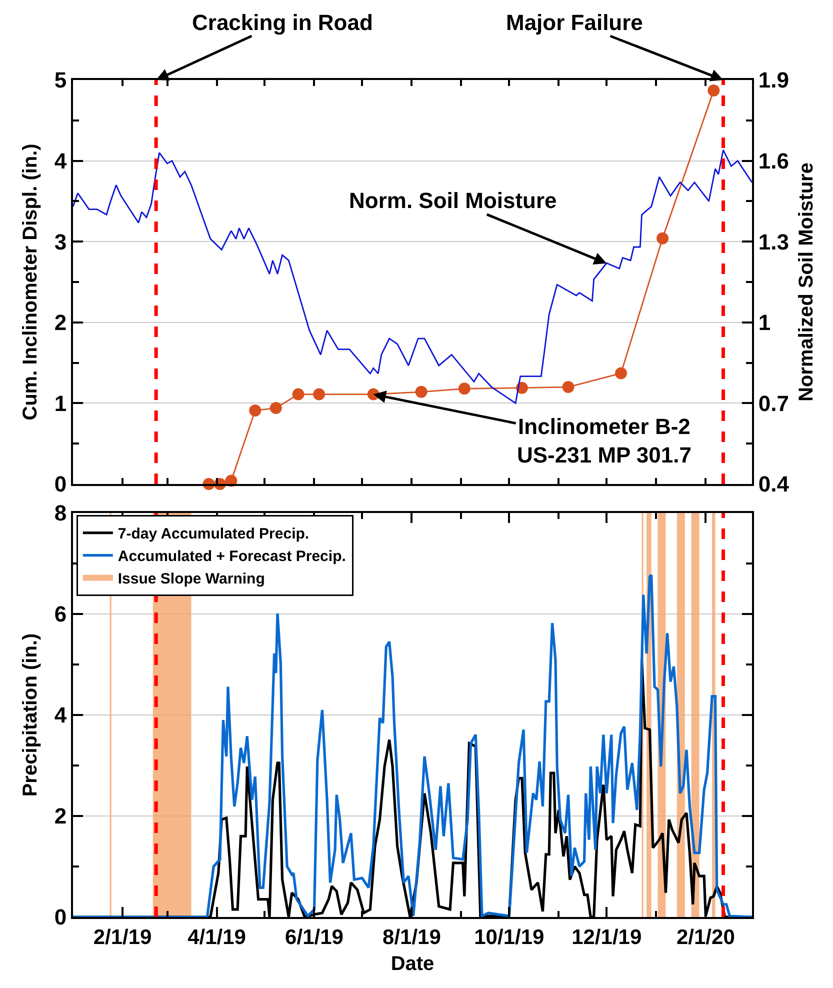 Image resolution: width=833 pixels, height=988 pixels. I want to click on x-tick-label: 8/1/19, so click(411, 938).